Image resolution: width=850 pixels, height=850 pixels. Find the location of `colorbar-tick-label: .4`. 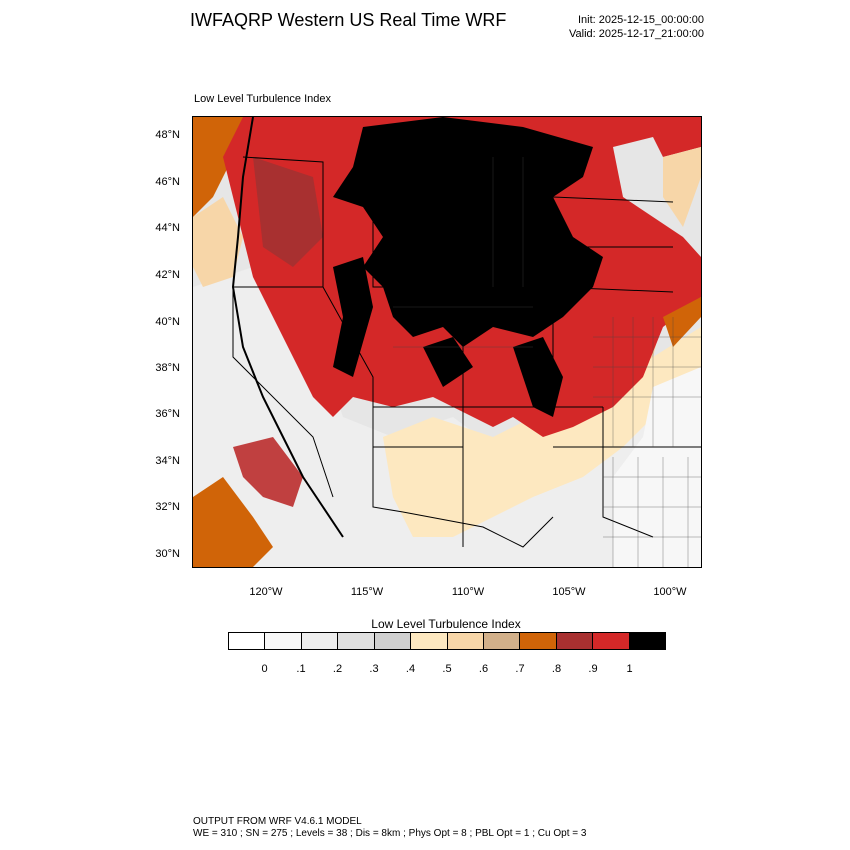

colorbar-tick-label: .4 is located at coordinates (410, 669).